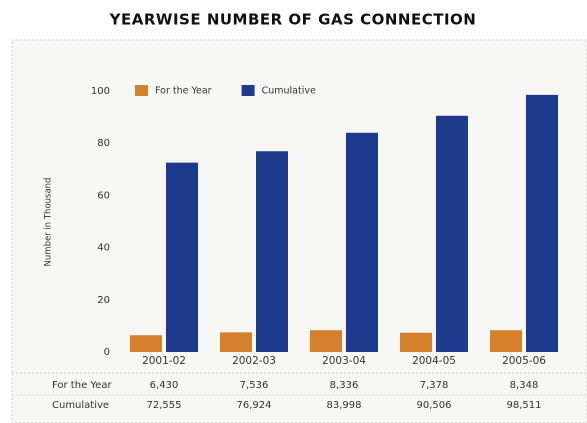  I want to click on legend-label: For the Year, so click(183, 91).